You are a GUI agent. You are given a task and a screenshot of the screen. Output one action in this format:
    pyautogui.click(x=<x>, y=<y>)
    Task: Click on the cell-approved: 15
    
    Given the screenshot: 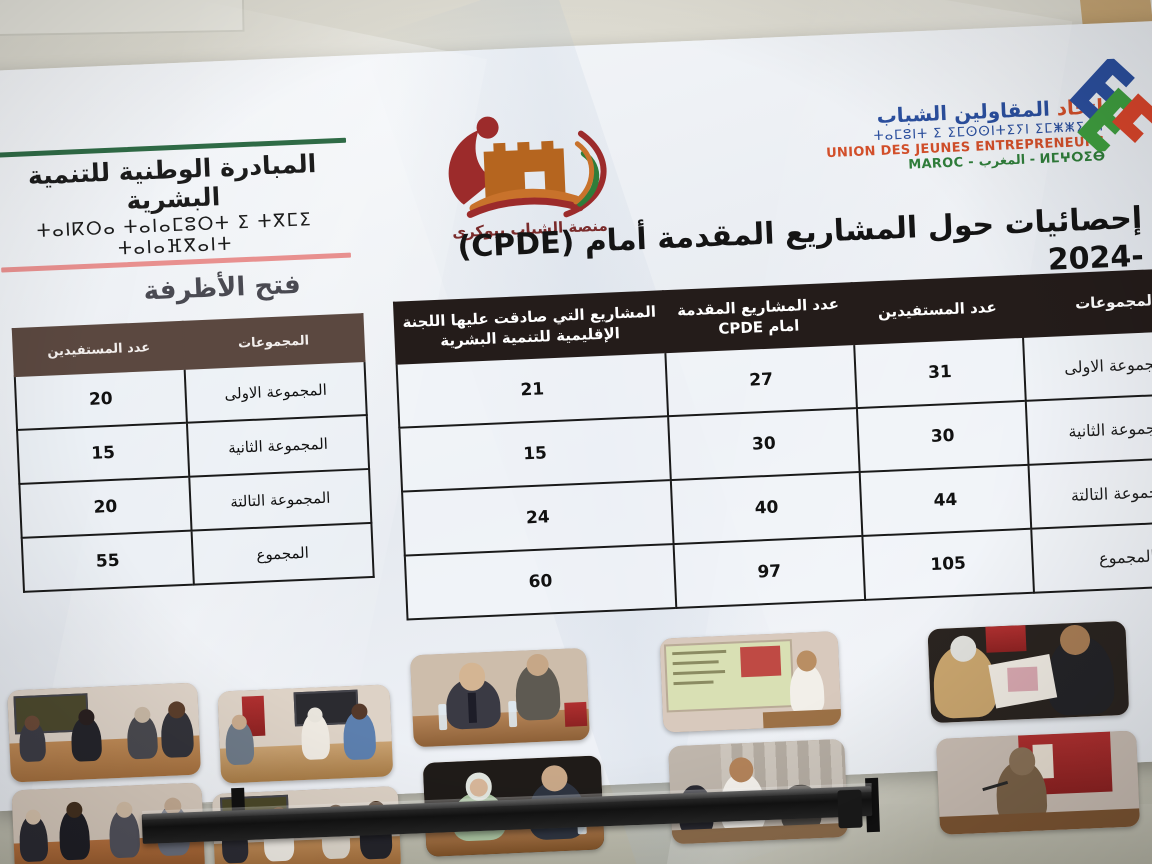 What is the action you would take?
    pyautogui.click(x=535, y=454)
    